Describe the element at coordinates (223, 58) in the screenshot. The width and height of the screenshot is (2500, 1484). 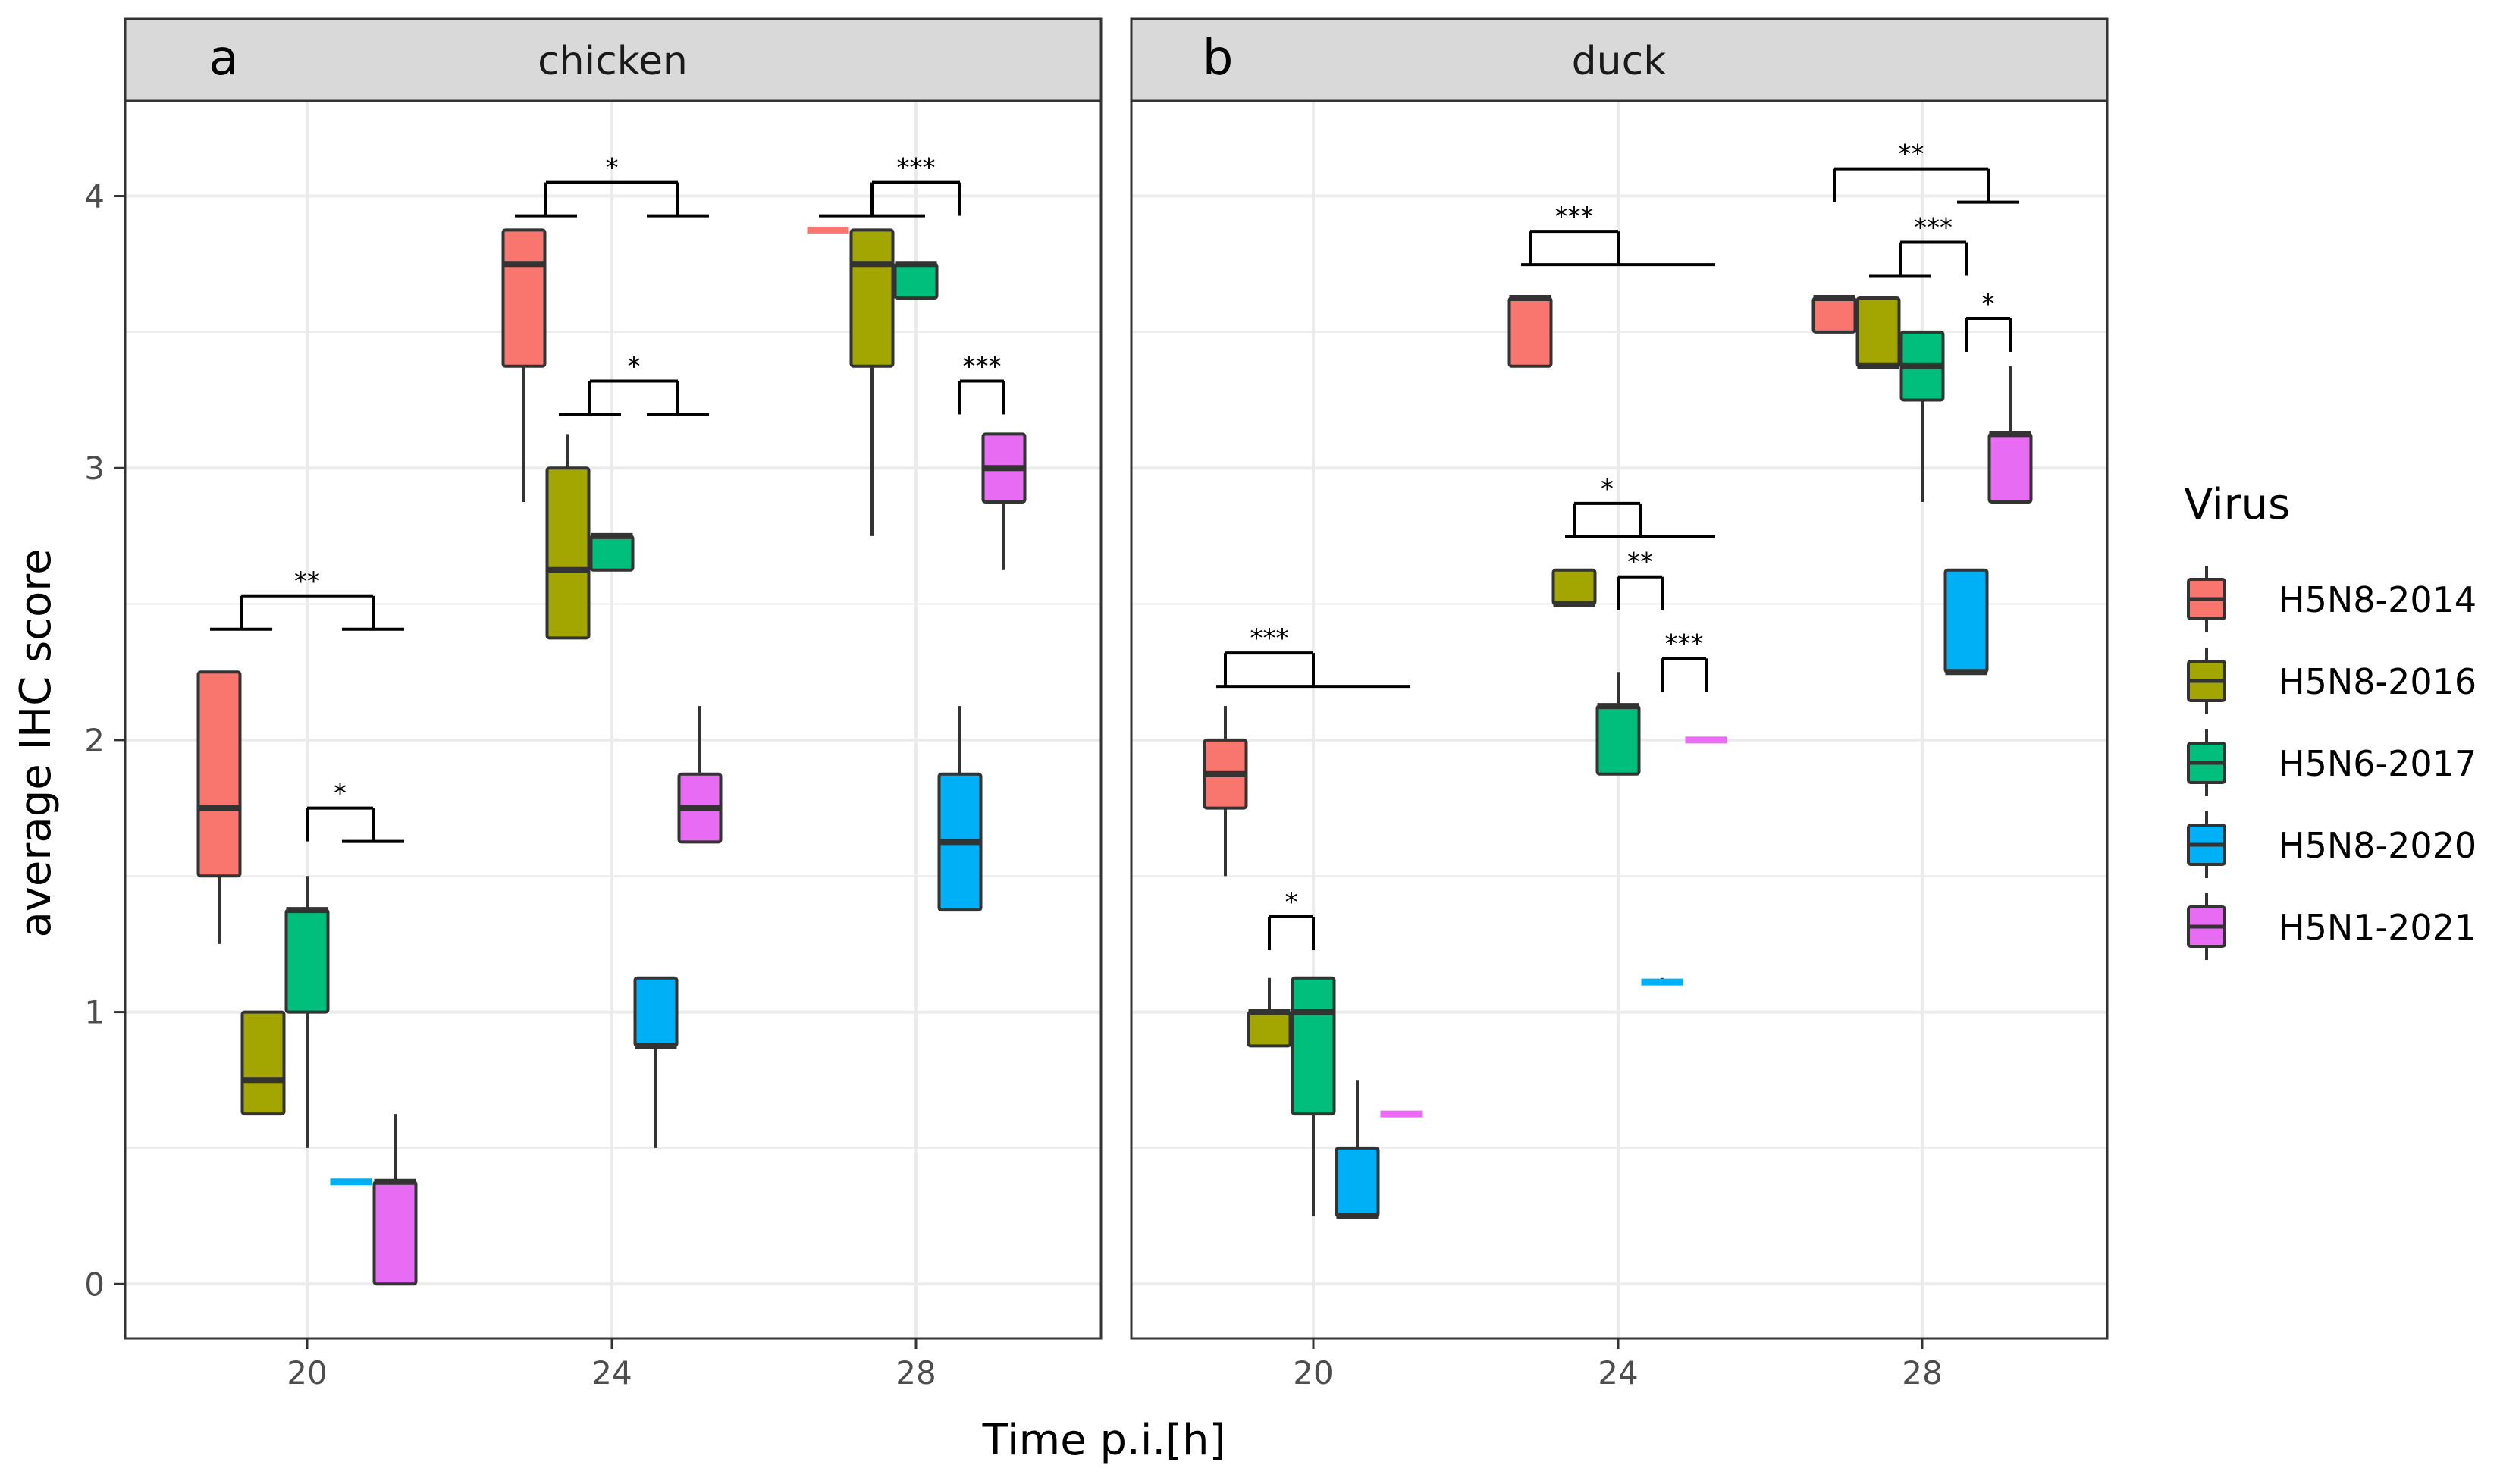
I see `panel-letter: a` at that location.